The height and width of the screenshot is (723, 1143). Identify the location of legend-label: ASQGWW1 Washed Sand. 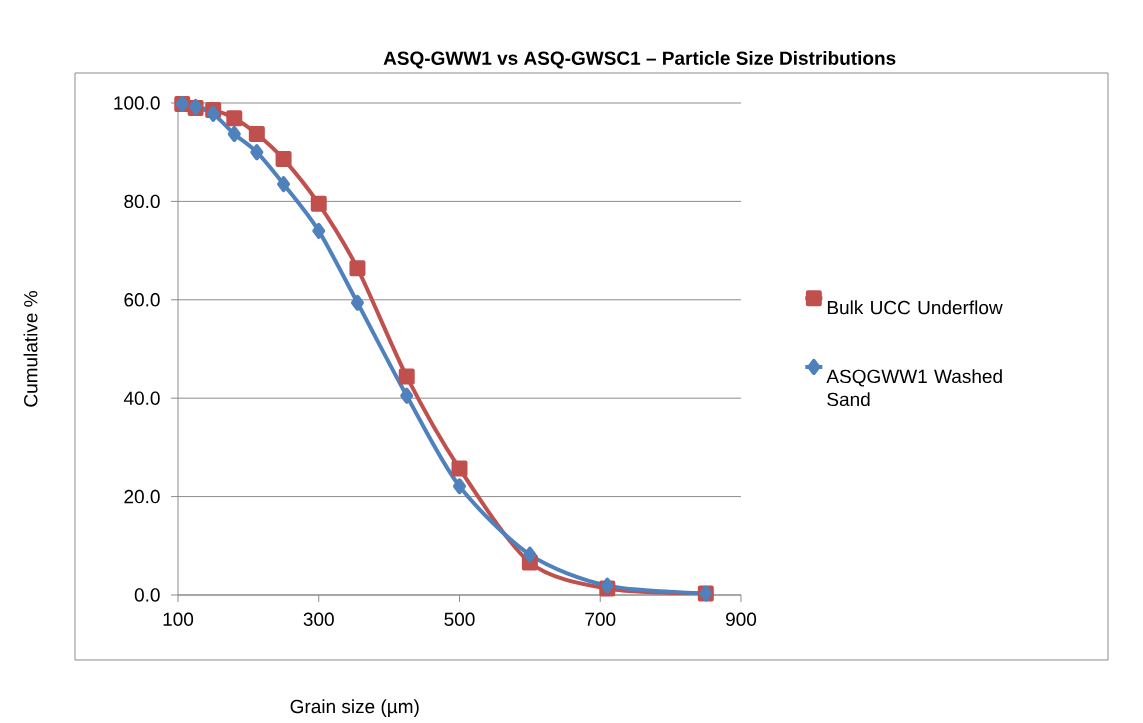
(914, 387).